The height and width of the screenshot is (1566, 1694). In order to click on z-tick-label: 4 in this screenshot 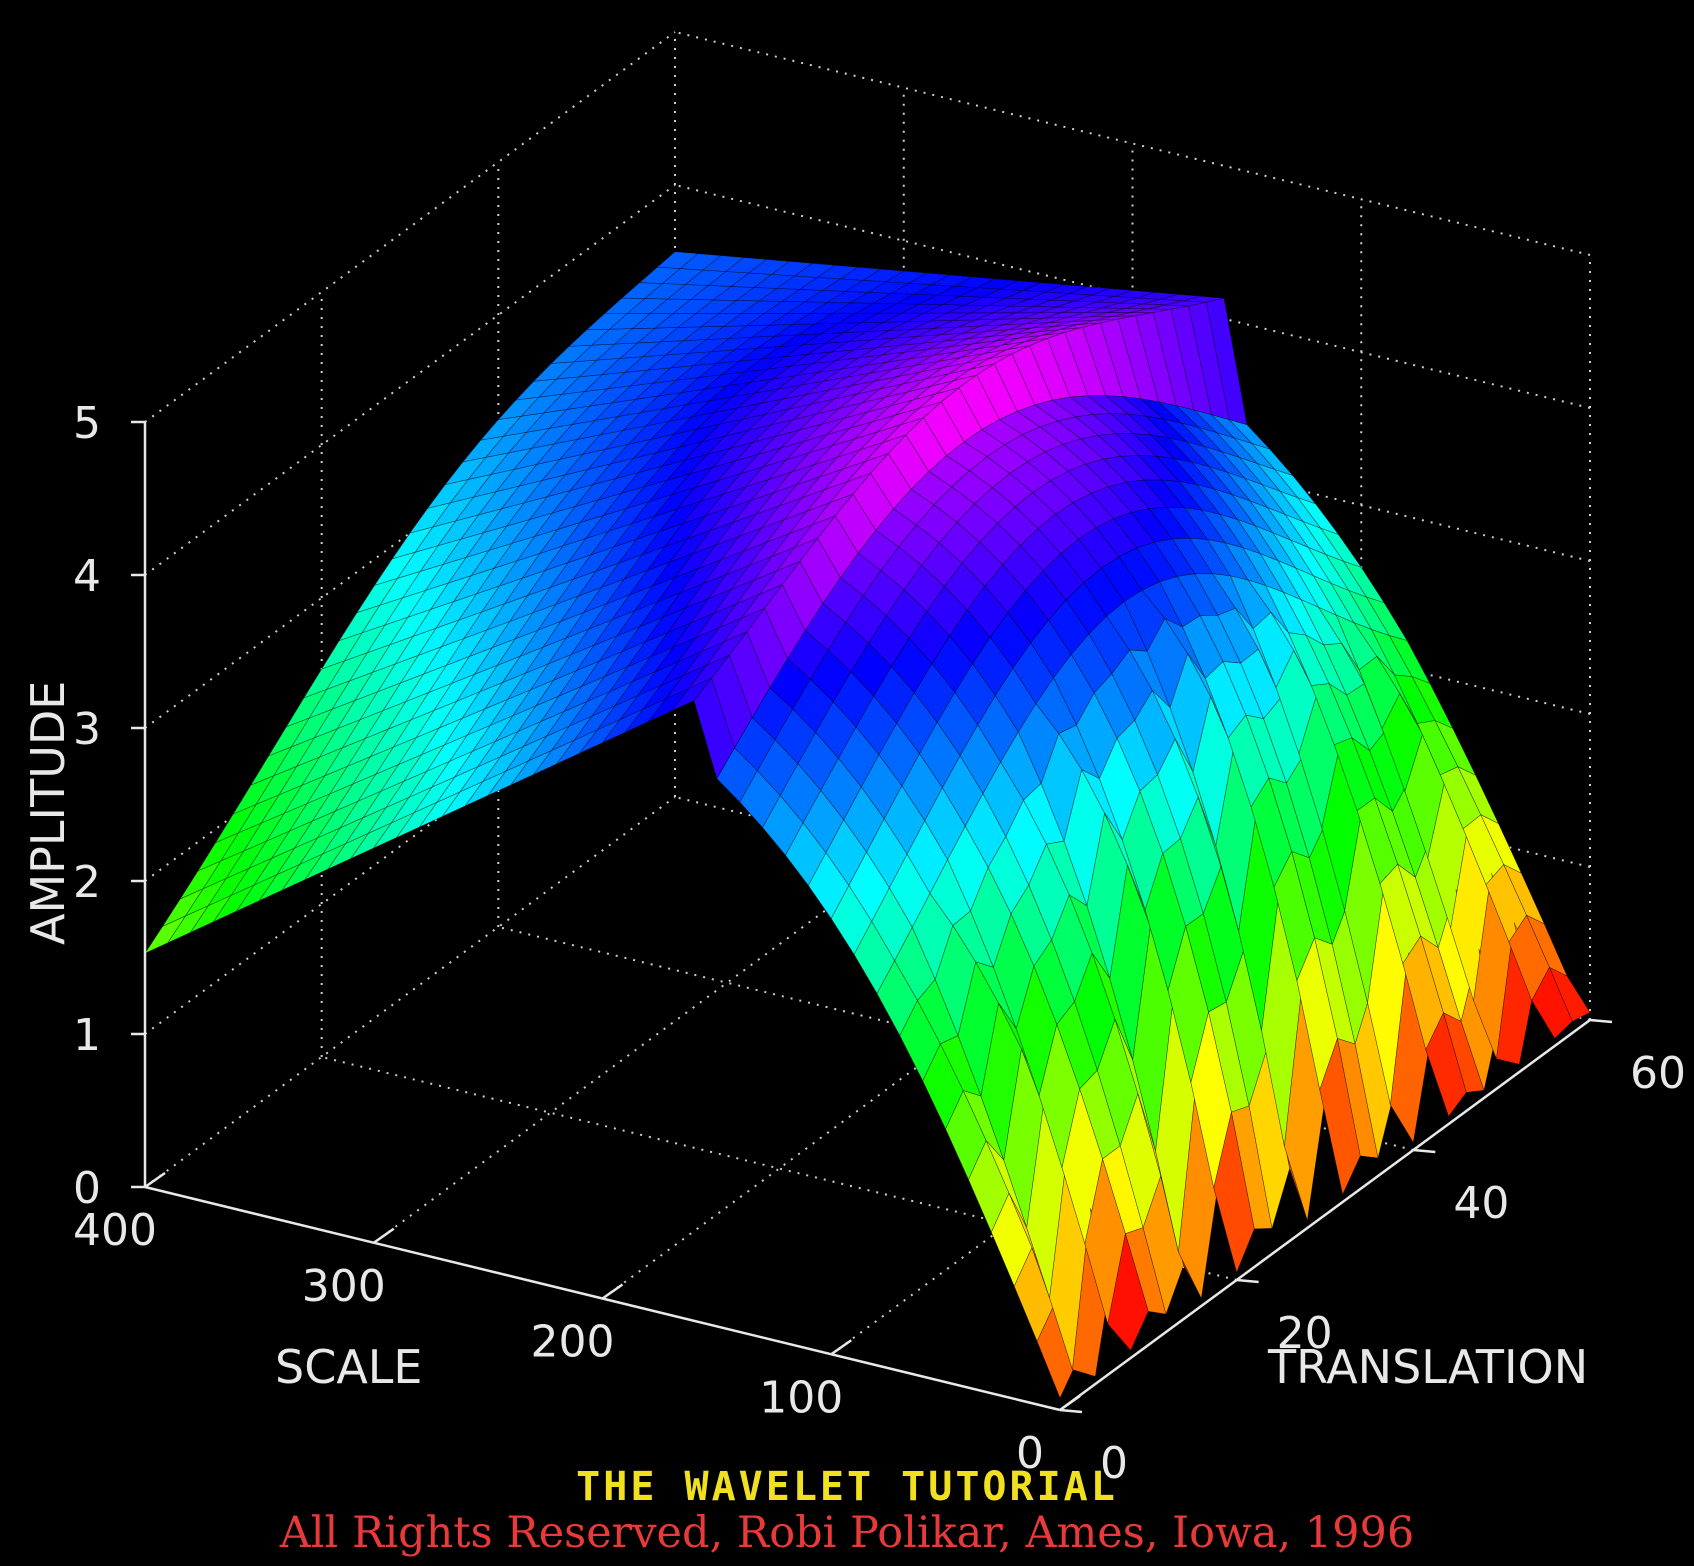, I will do `click(87, 576)`.